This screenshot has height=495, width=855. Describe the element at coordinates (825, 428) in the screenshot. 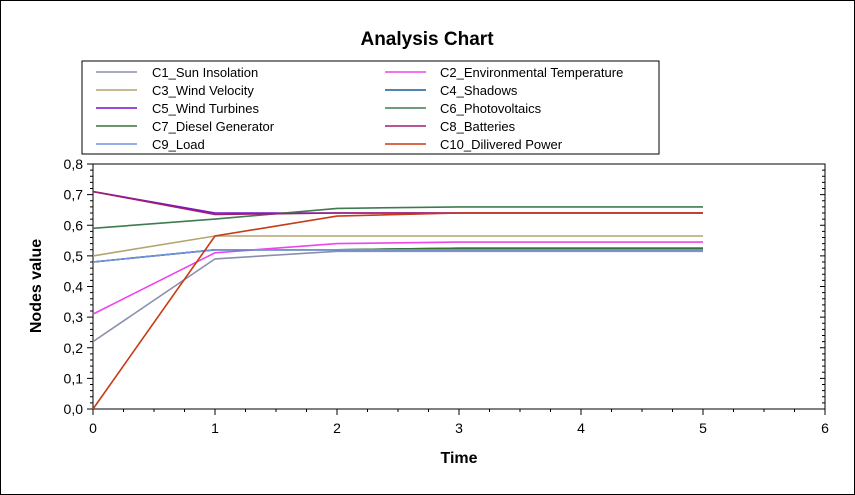

I see `x-tick-label: 6` at that location.